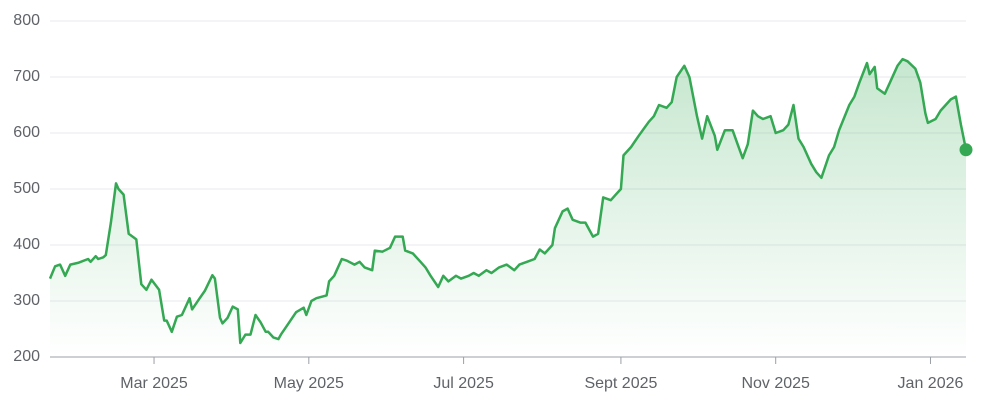 The width and height of the screenshot is (991, 403). What do you see at coordinates (26, 20) in the screenshot?
I see `y-tick-label: 800` at bounding box center [26, 20].